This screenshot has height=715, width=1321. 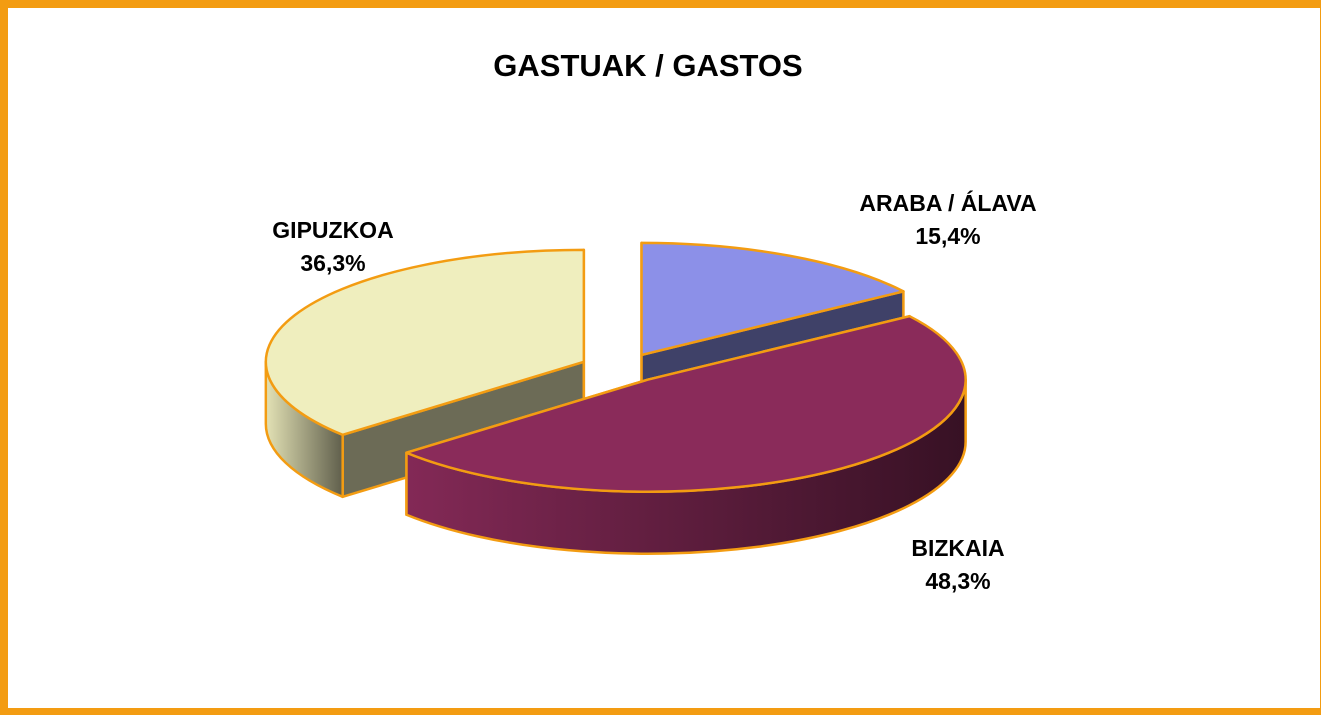 What do you see at coordinates (332, 263) in the screenshot?
I see `slice-value-label: 36,3%` at bounding box center [332, 263].